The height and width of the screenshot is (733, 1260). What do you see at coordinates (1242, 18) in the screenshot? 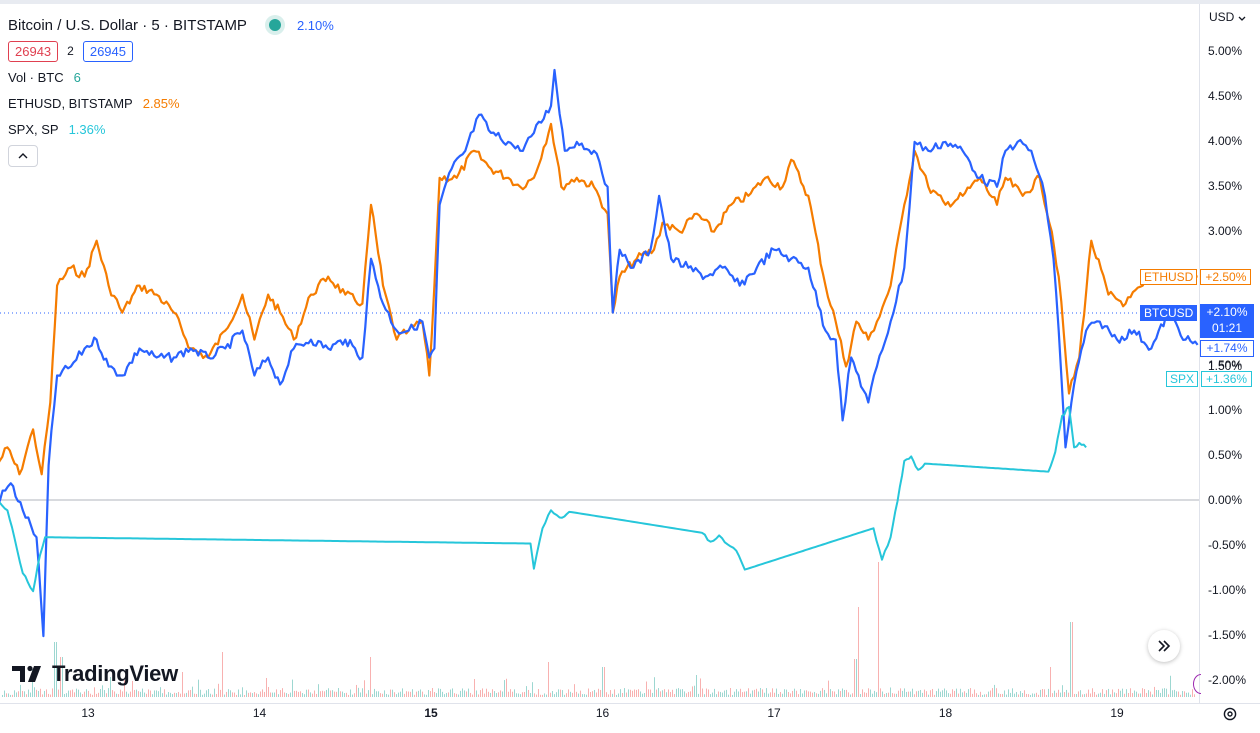
I see `chevron-down-icon` at bounding box center [1242, 18].